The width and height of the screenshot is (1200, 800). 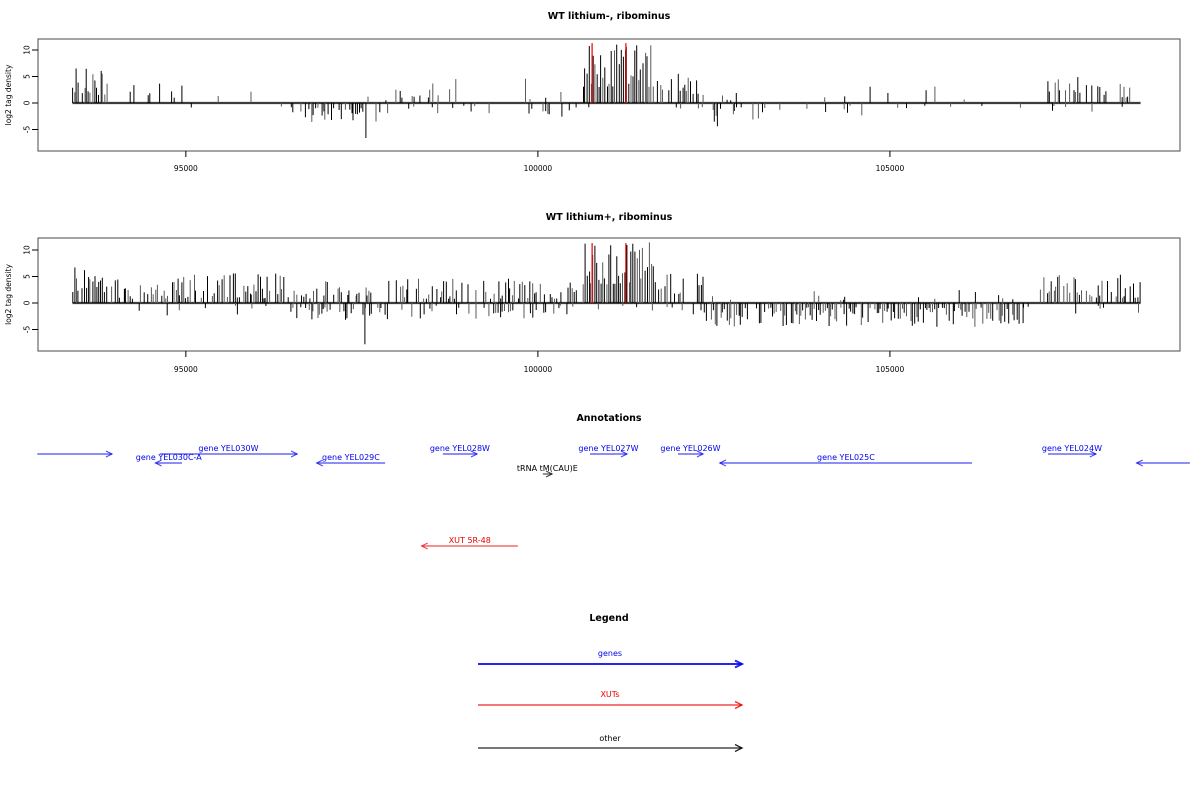 What do you see at coordinates (609, 16) in the screenshot?
I see `panel1-title: WT lithium-, ribominus` at bounding box center [609, 16].